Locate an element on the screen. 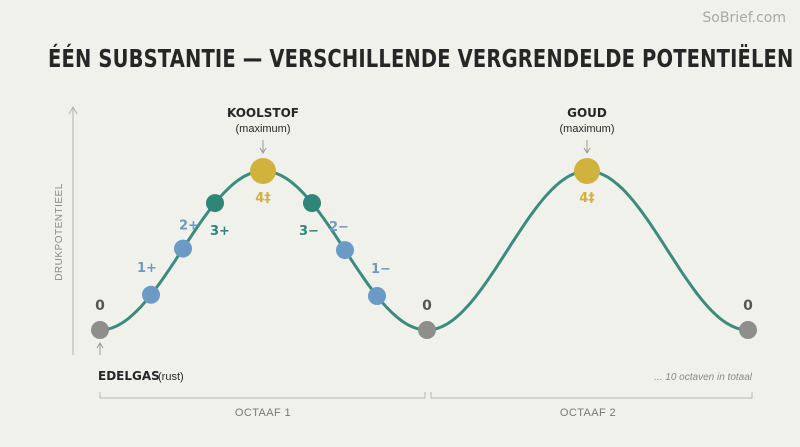 This screenshot has height=447, width=800. gold-sub: (maximum) is located at coordinates (587, 129).